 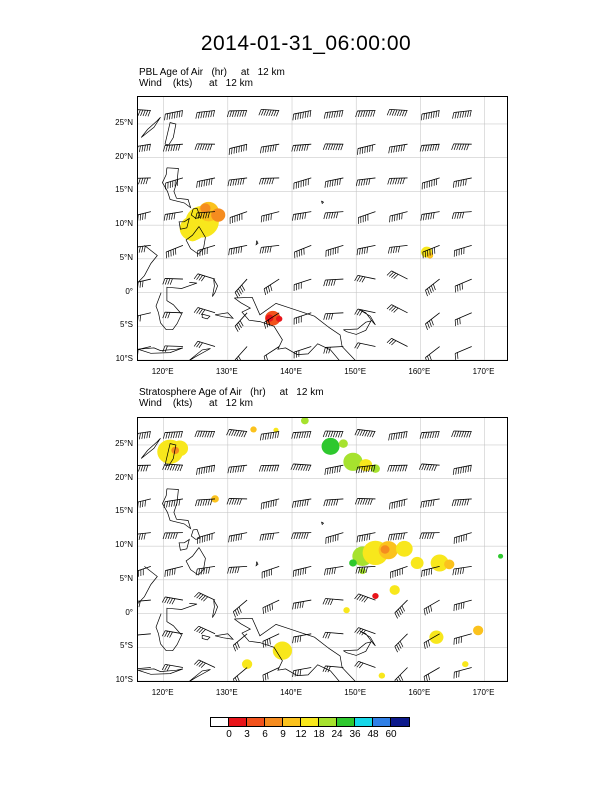 I want to click on colorbar-tick-label: 9, so click(x=283, y=734).